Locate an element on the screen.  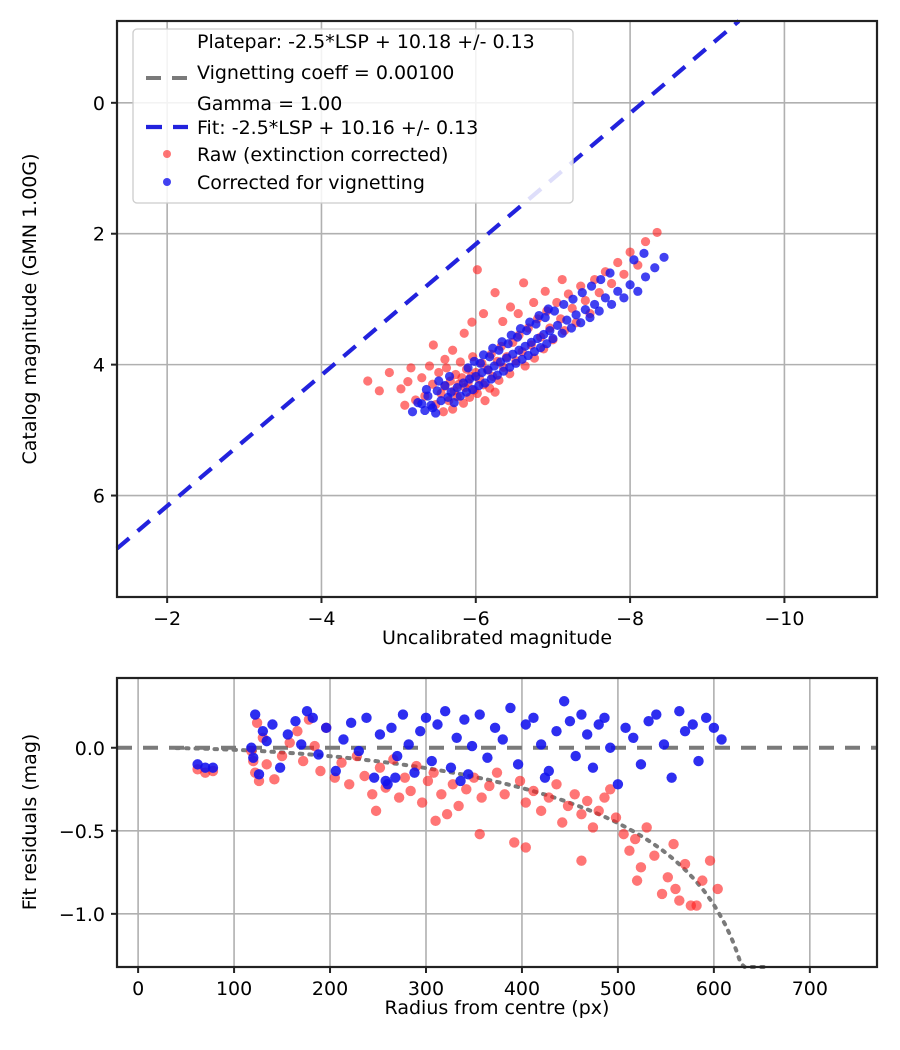
legend-label-raw: Raw (extinction corrected) is located at coordinates (322, 155).